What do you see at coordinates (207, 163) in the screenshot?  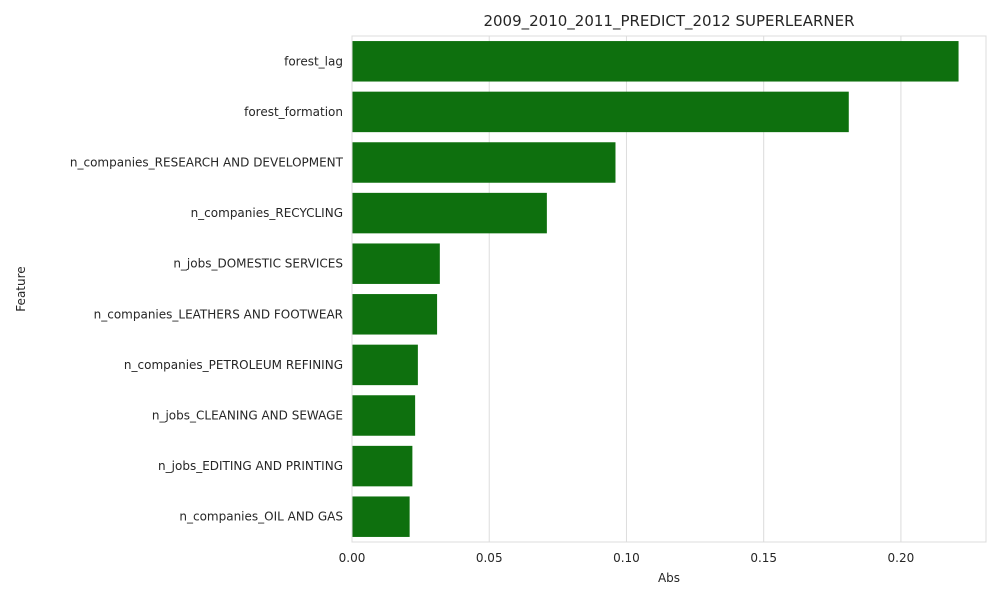 I see `y-tick-label: n_companies_RESEARCH AND DEVELOPMENT` at bounding box center [207, 163].